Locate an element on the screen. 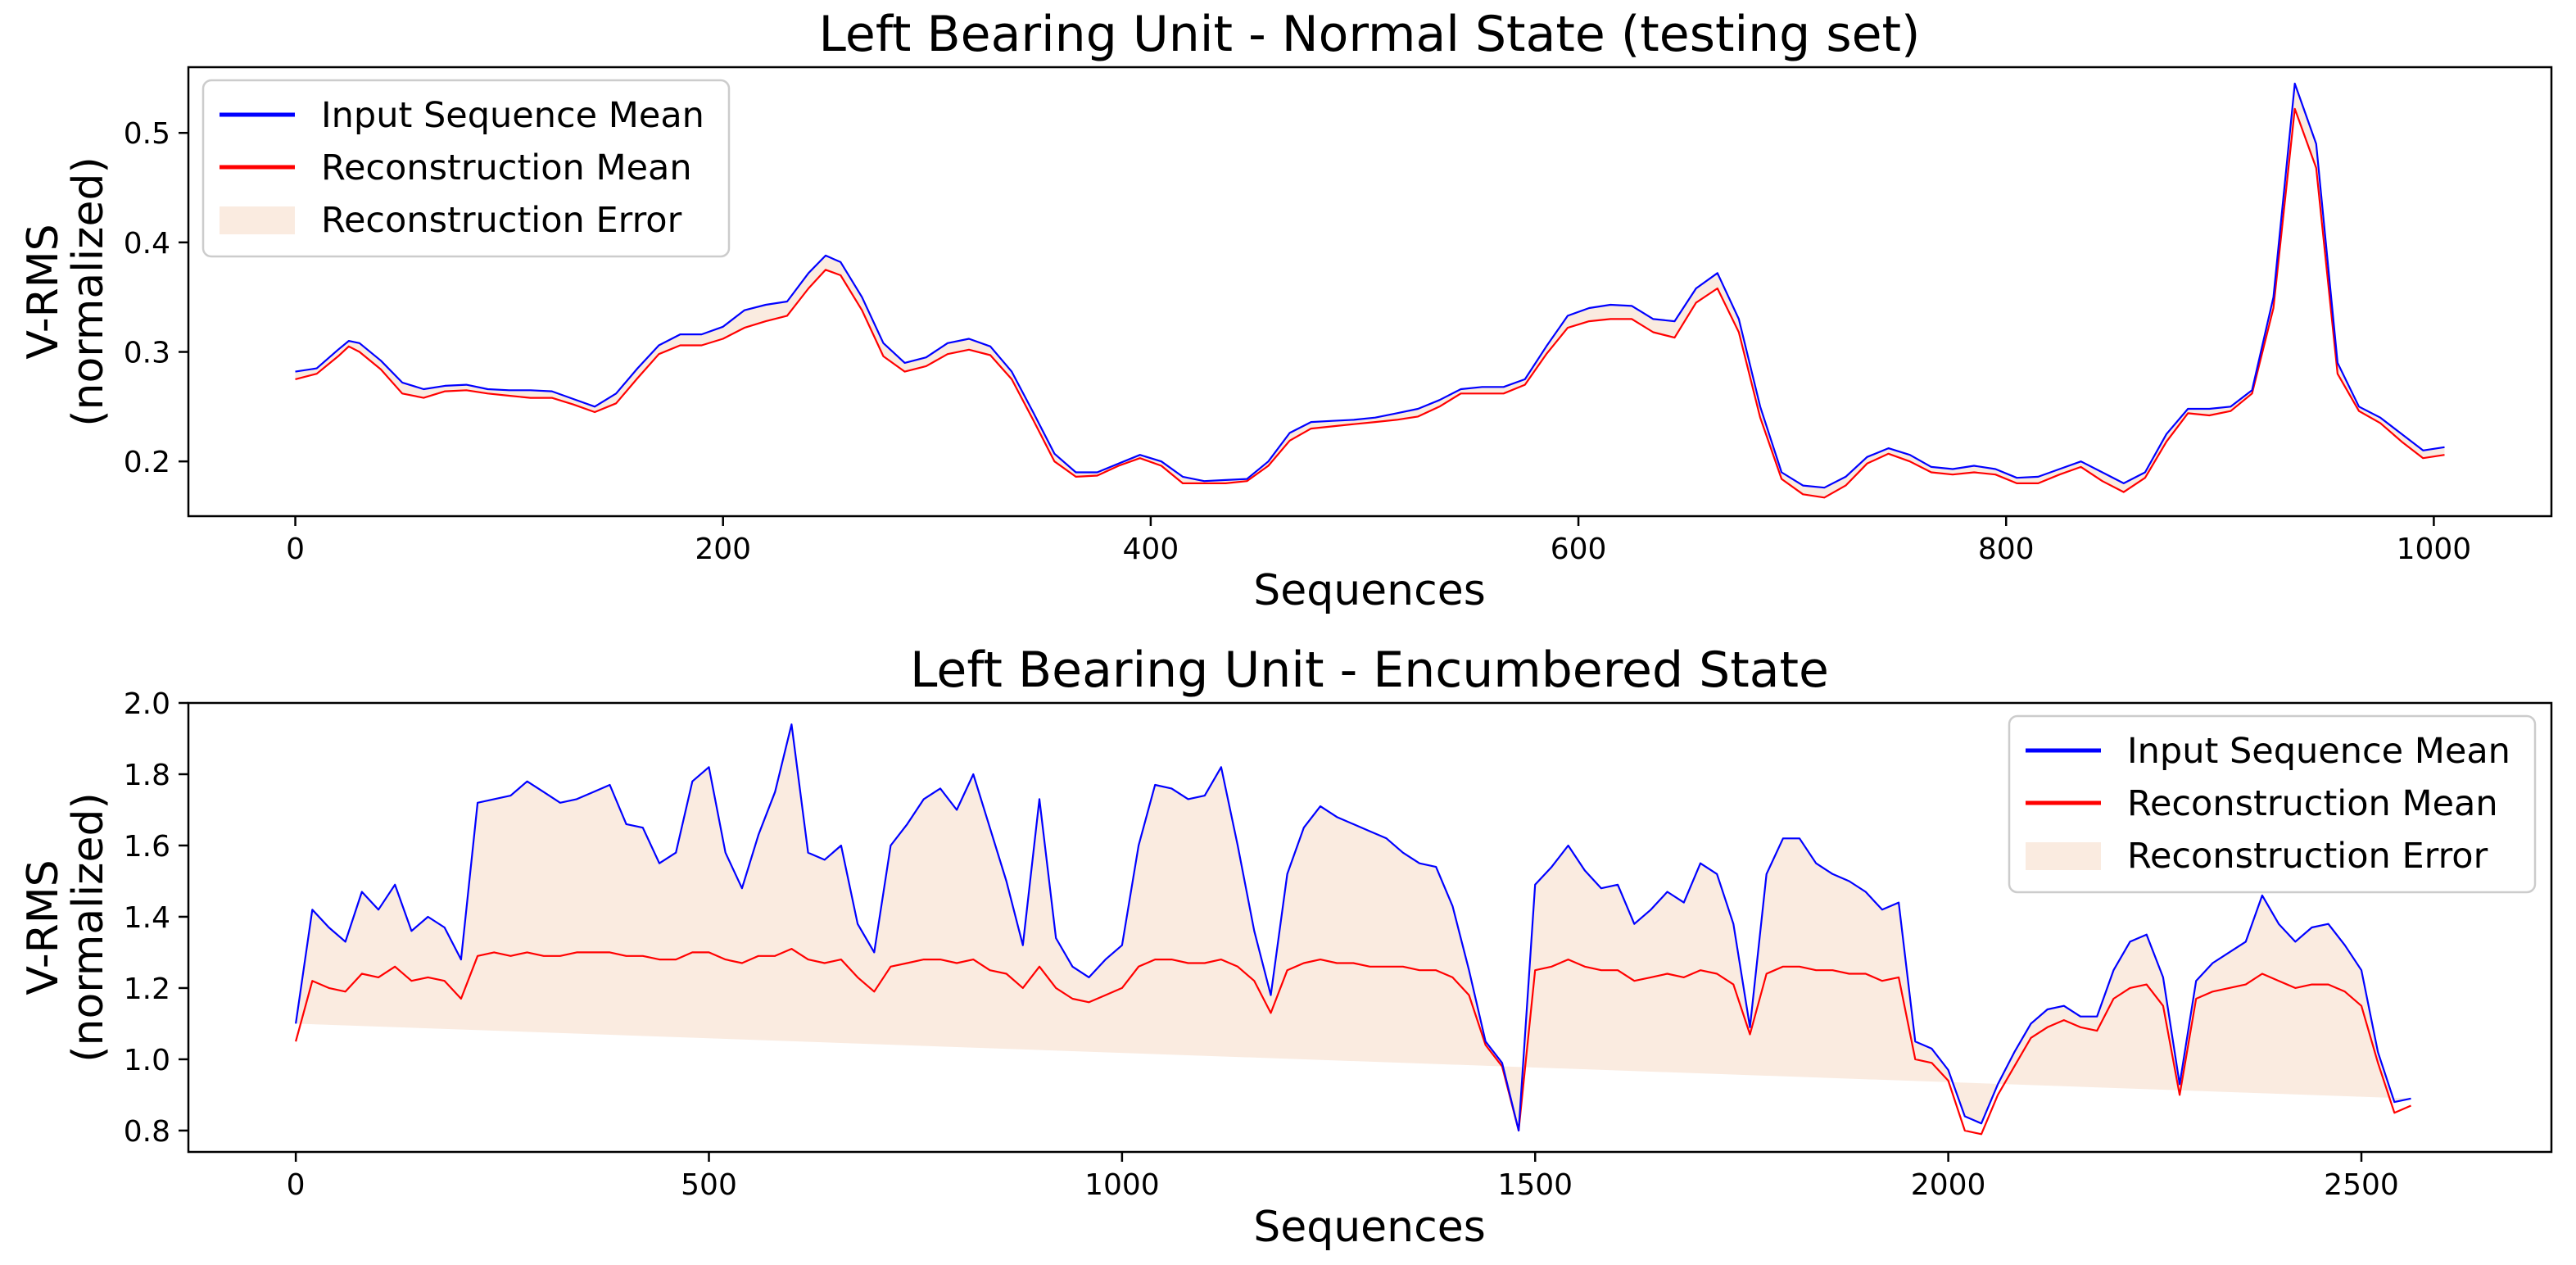 The width and height of the screenshot is (2576, 1265). y-tick-label: 1.2 is located at coordinates (147, 990).